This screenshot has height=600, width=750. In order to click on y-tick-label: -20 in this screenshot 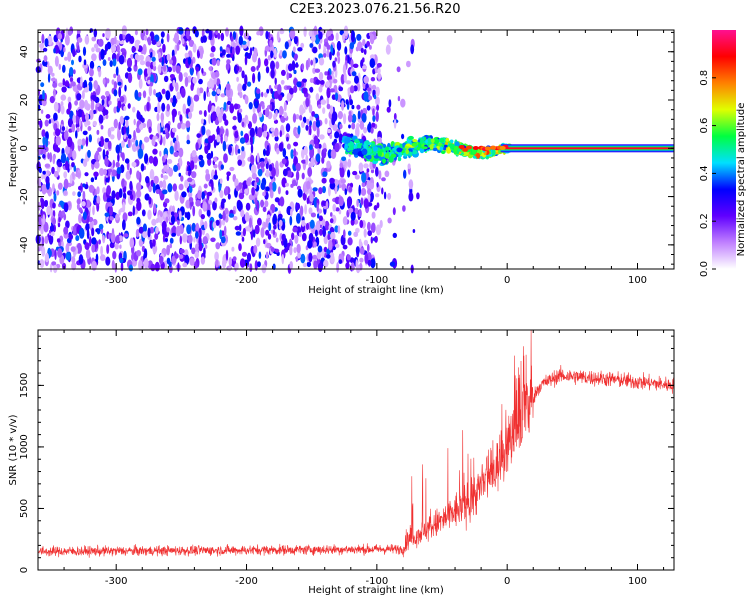, I will do `click(24, 196)`.